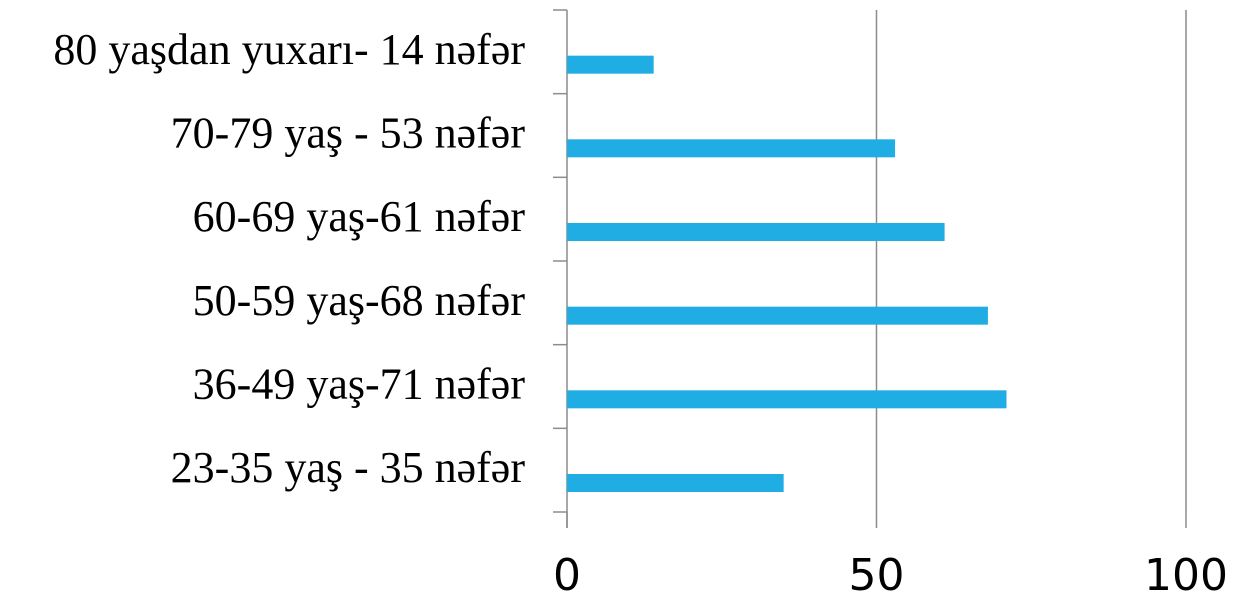 Image resolution: width=1234 pixels, height=603 pixels. What do you see at coordinates (877, 575) in the screenshot?
I see `x-tick-label: 50` at bounding box center [877, 575].